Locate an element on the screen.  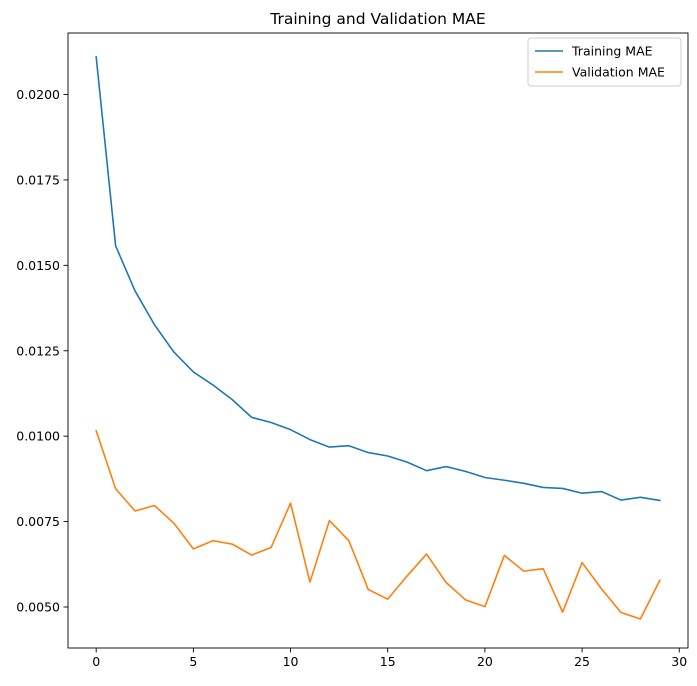
y-tick-label: 0.0150 is located at coordinates (38, 265).